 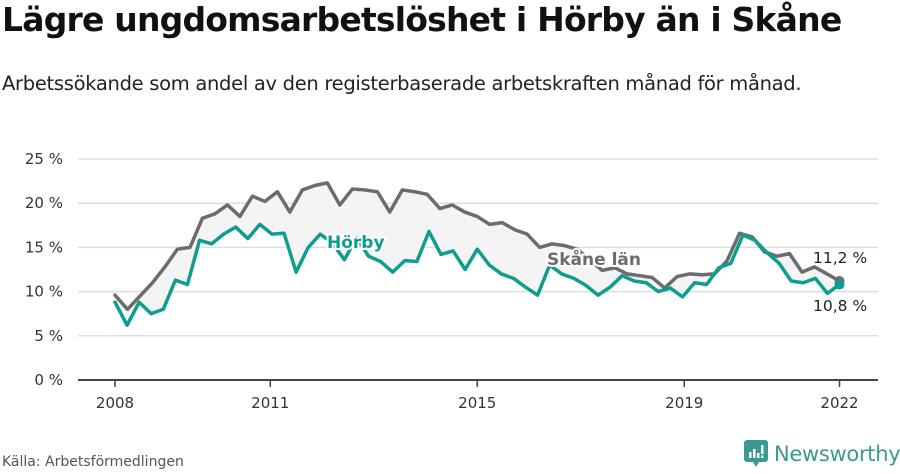 I want to click on horby-end-value-label: 10,8 %, so click(x=840, y=306).